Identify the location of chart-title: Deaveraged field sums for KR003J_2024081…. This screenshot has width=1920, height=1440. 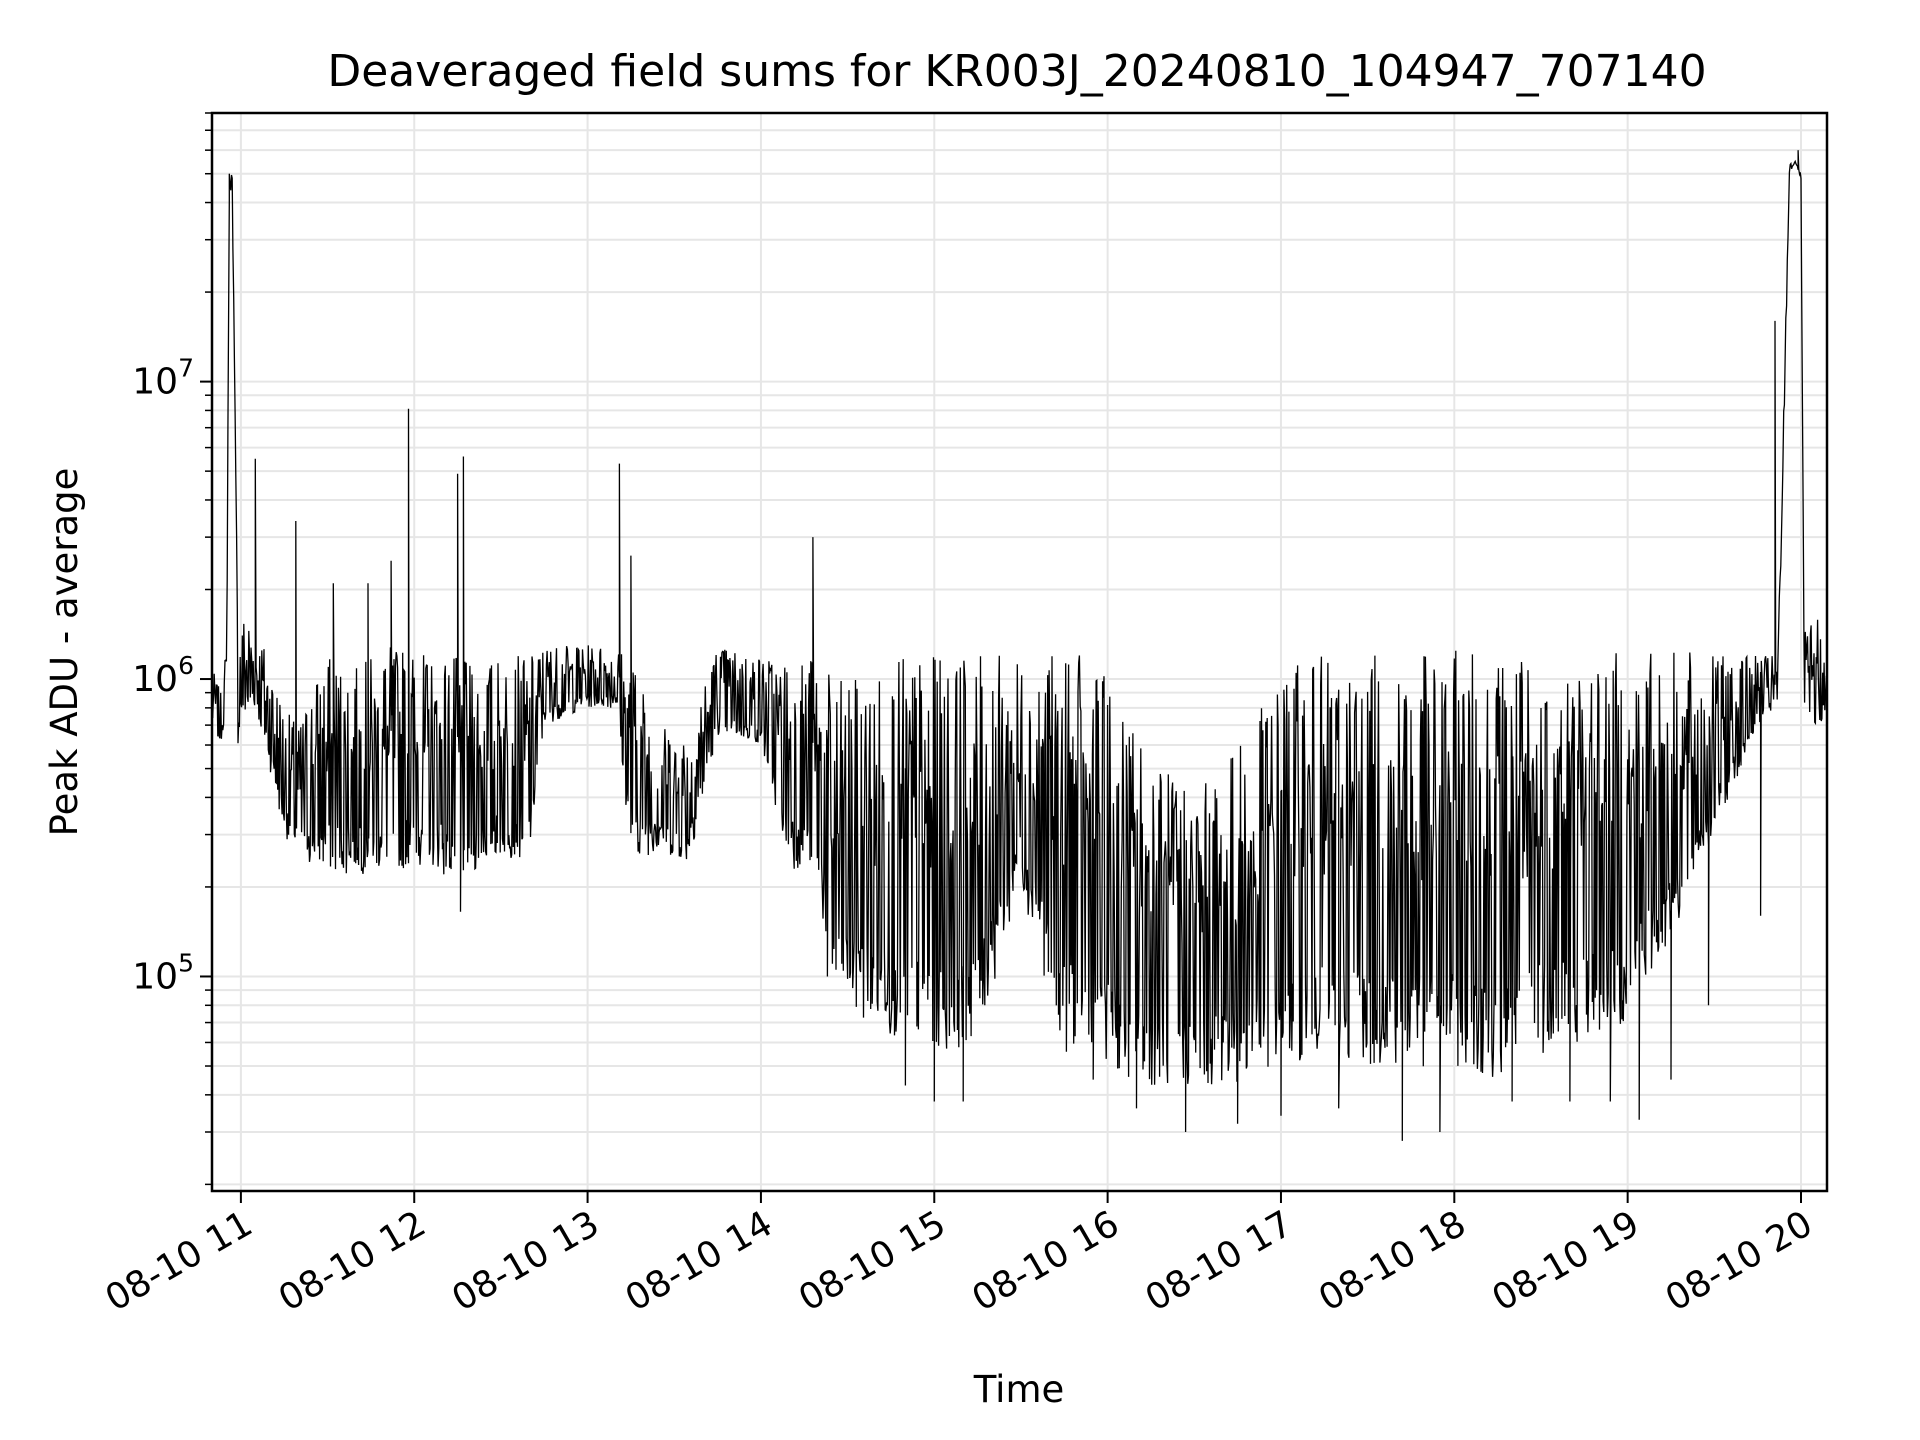
(1016, 71).